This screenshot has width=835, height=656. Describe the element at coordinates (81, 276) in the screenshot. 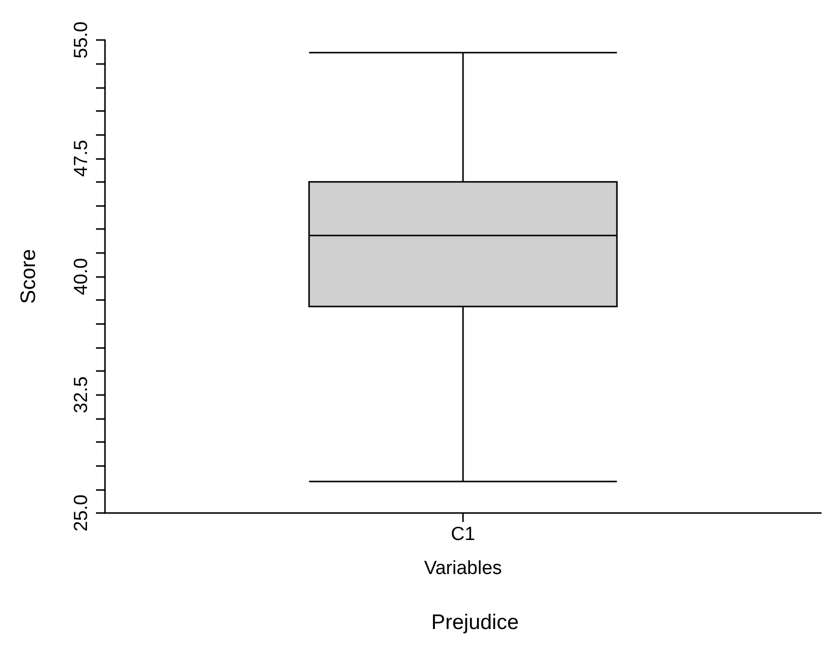

I see `y-tick-label: 40.0` at that location.